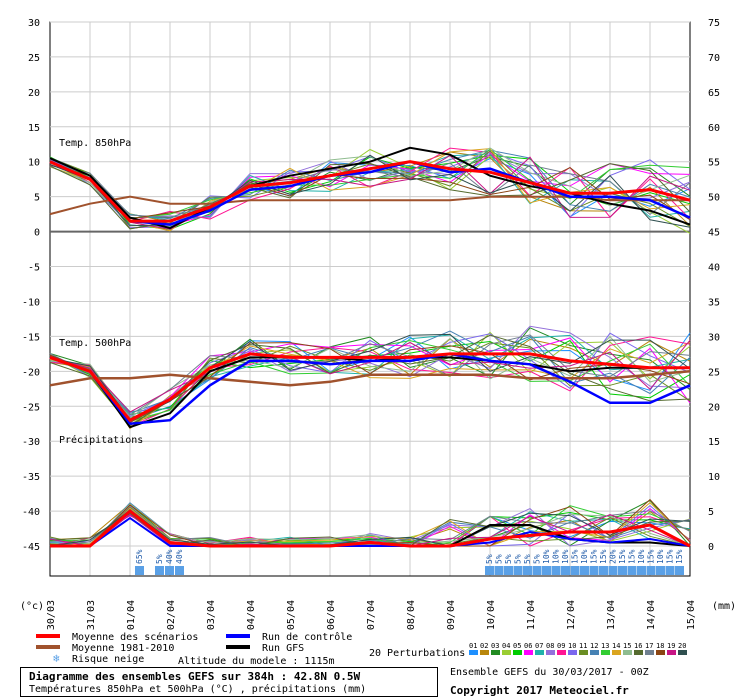 The height and width of the screenshot is (700, 740). Describe the element at coordinates (135, 637) in the screenshot. I see `legend-mean-label: Moyenne des scénarios` at that location.